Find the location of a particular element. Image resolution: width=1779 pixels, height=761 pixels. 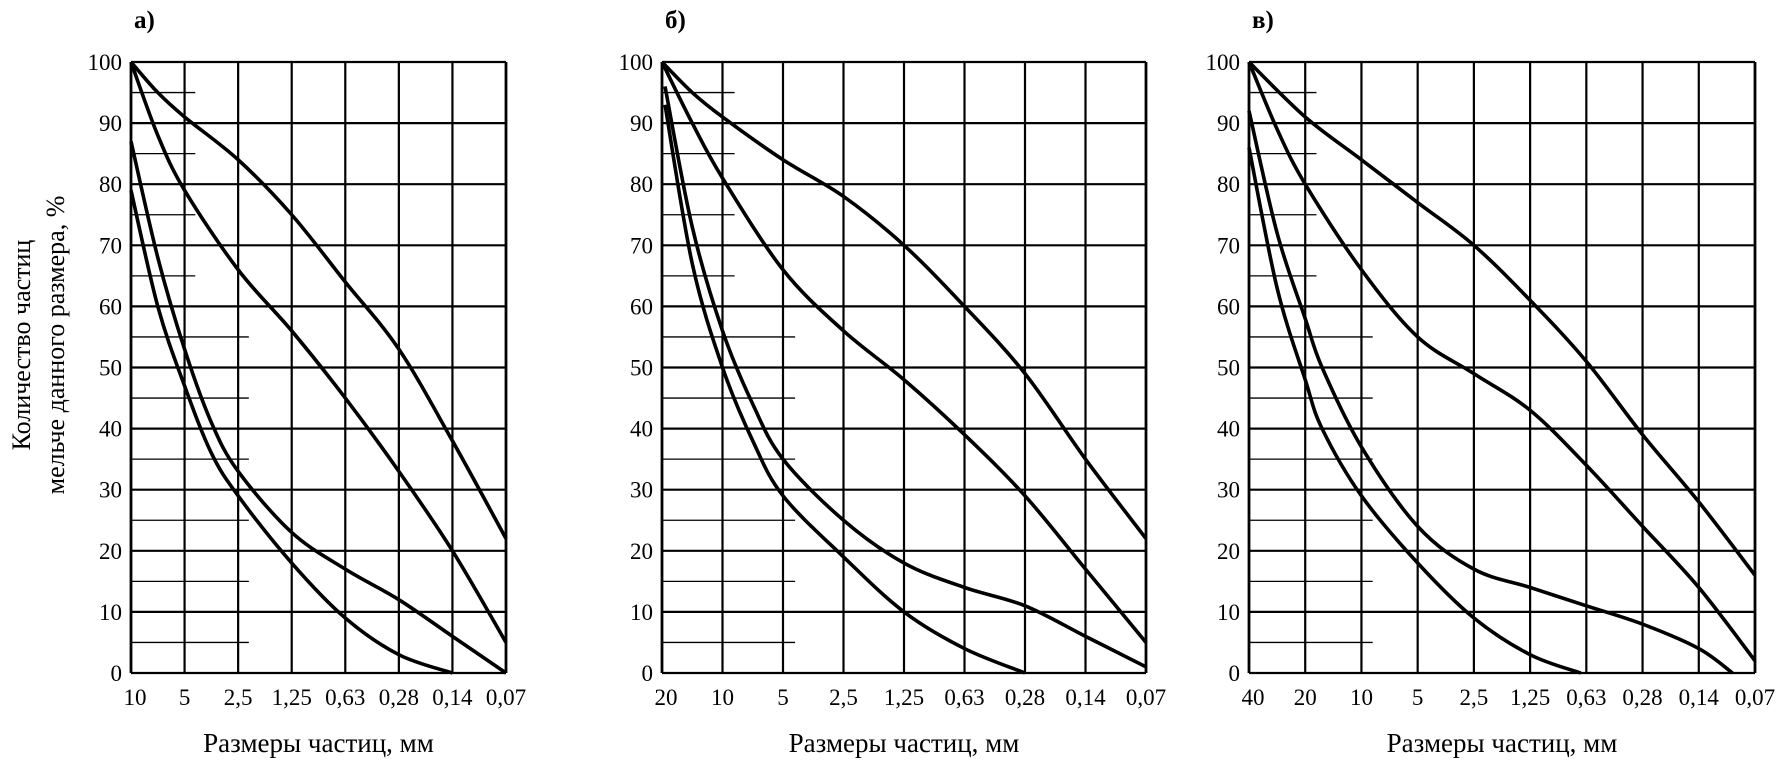

panel-label: а) is located at coordinates (144, 20).